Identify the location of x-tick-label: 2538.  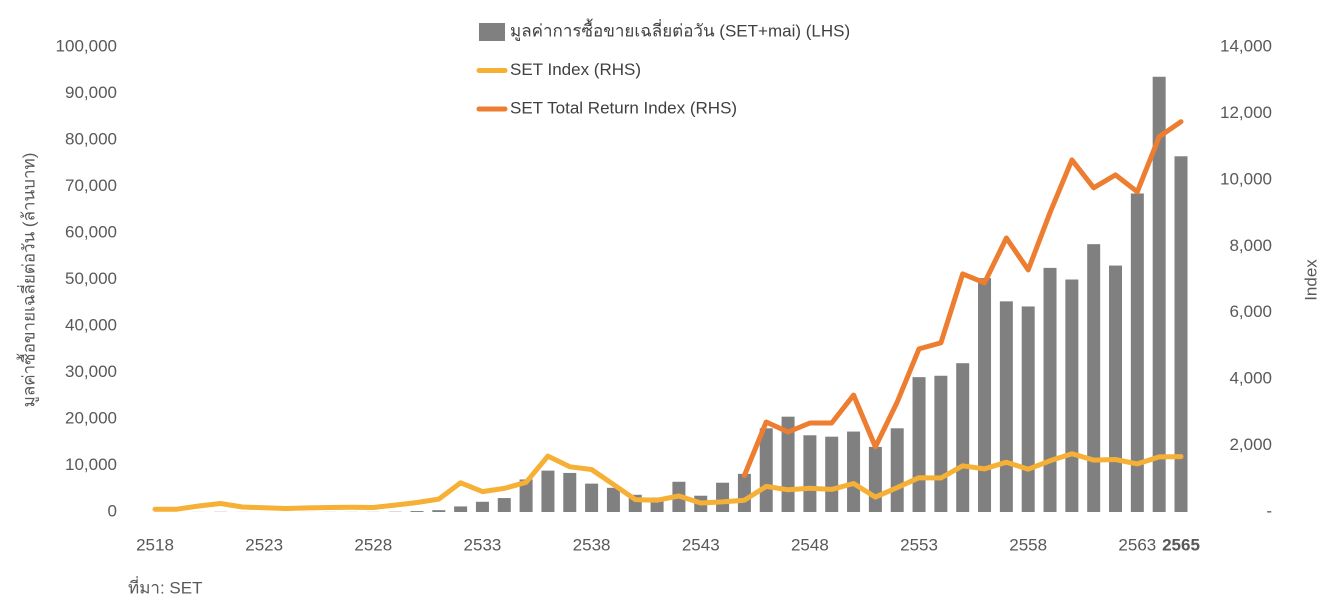
(592, 544).